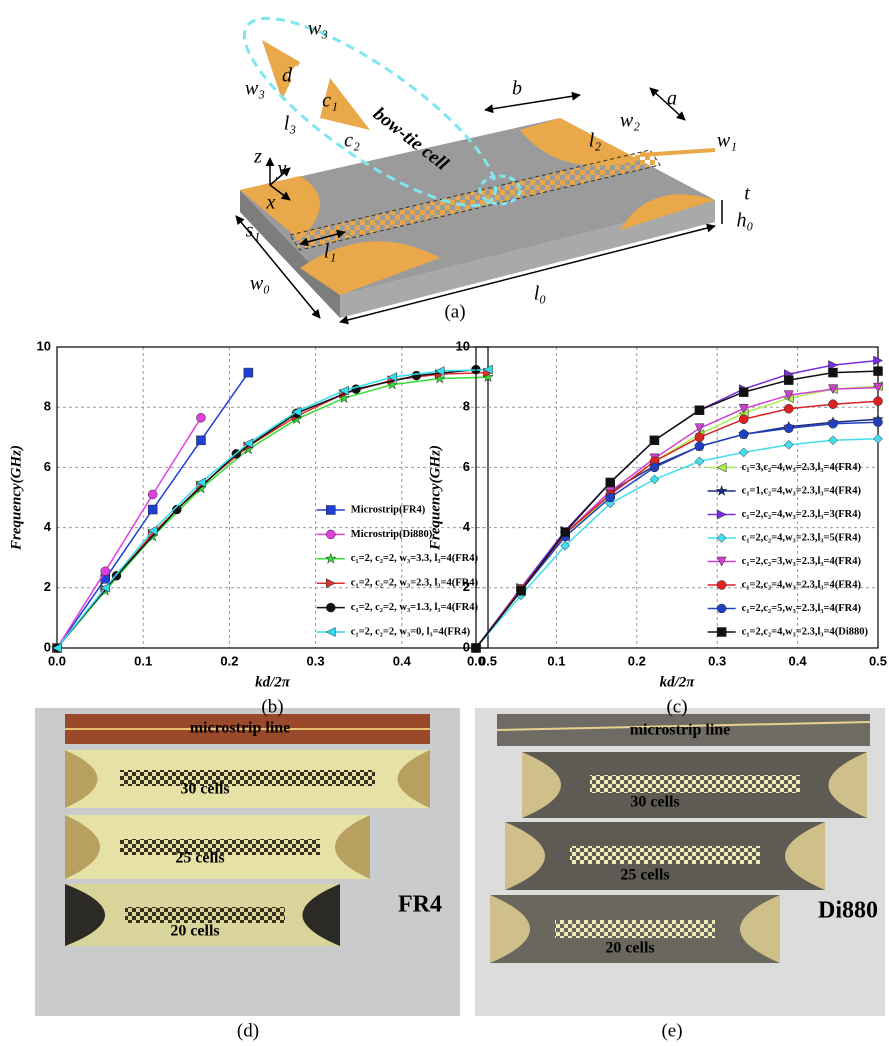 This screenshot has height=1046, width=889. What do you see at coordinates (802, 490) in the screenshot?
I see `legend-label: c₁=1,c₂=4,w₃=2.3,l₃=4(FR4)` at bounding box center [802, 490].